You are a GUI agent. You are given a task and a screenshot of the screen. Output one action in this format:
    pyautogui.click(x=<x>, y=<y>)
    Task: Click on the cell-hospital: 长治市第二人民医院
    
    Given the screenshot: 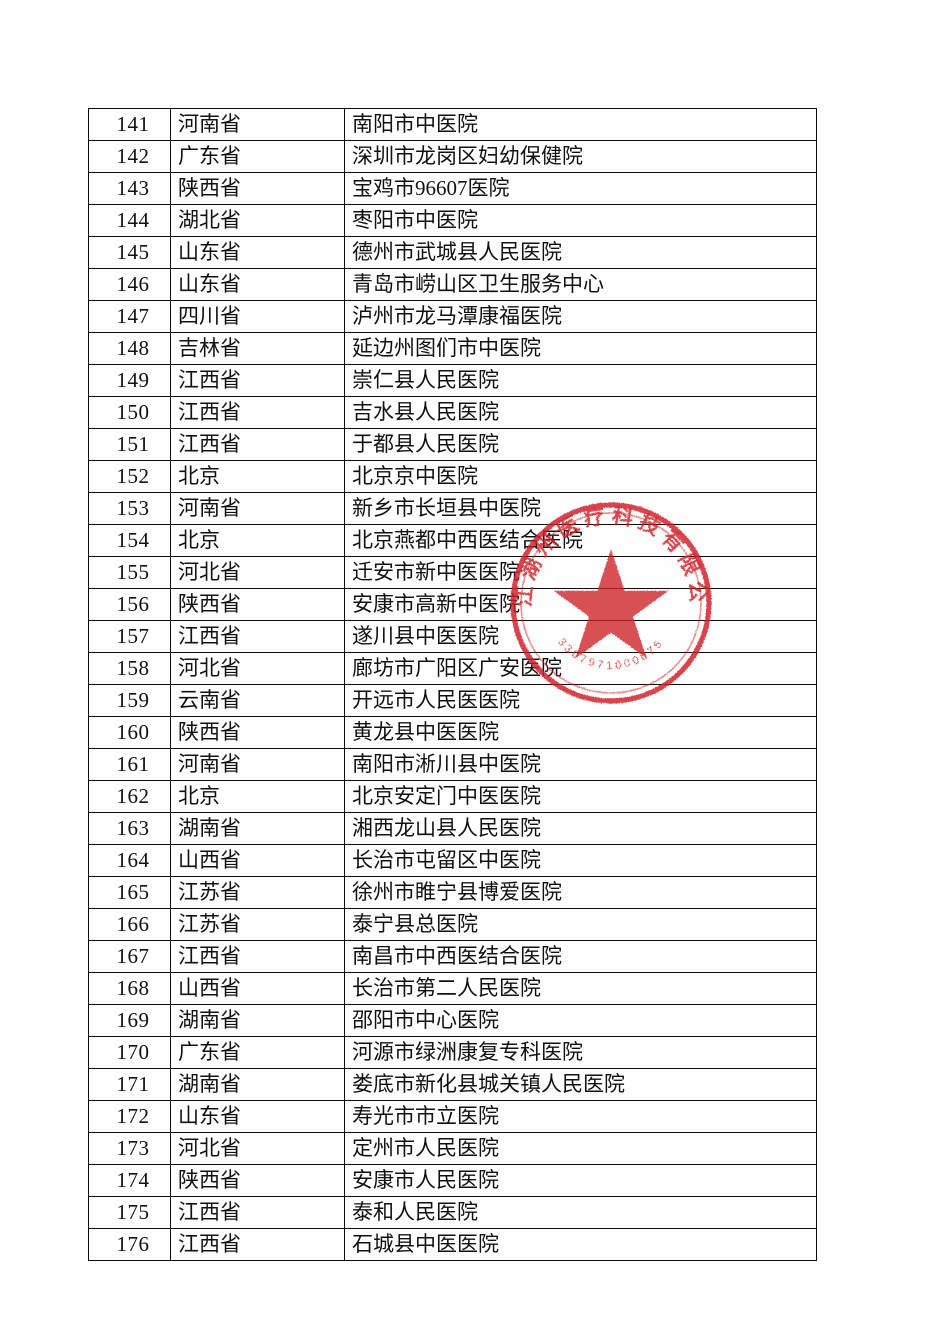 What is the action you would take?
    pyautogui.click(x=580, y=988)
    